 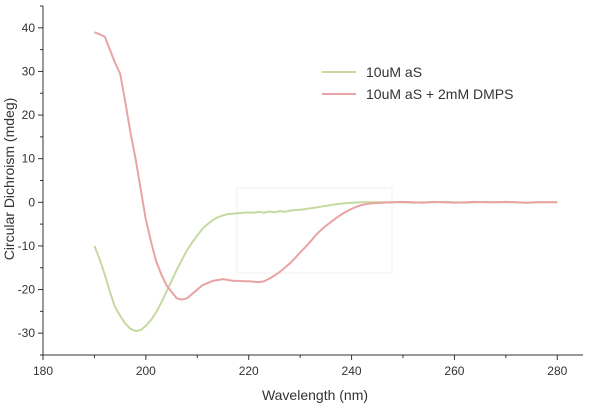 What do you see at coordinates (9, 179) in the screenshot?
I see `y-axis-label: Circular Dichroism (mdeg)` at bounding box center [9, 179].